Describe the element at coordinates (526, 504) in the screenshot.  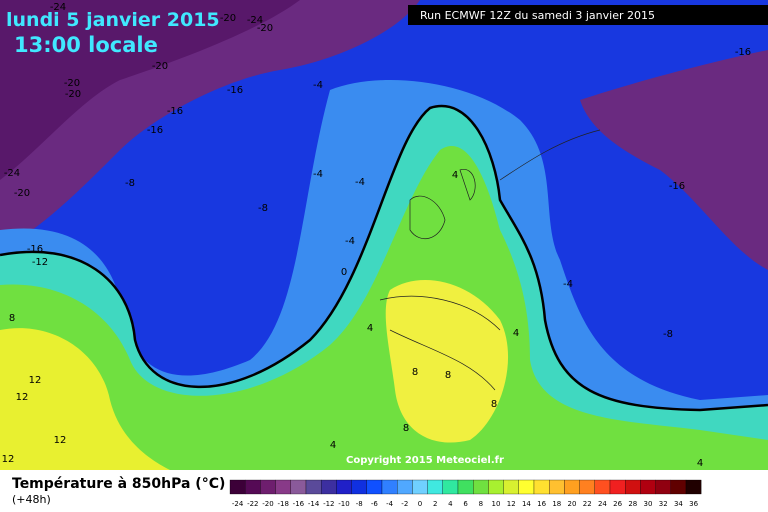
I see `colorbar-label: 14` at that location.